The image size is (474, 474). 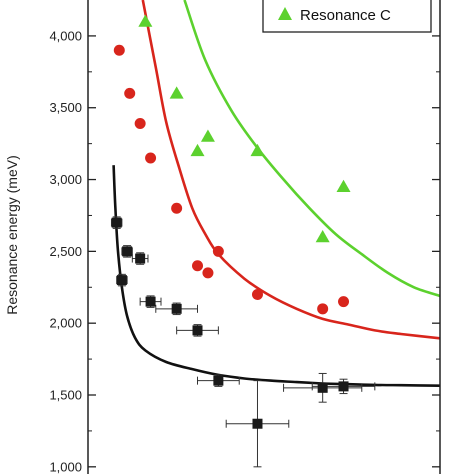 I want to click on y-tick-label-4: 3,000, so click(x=65, y=179).